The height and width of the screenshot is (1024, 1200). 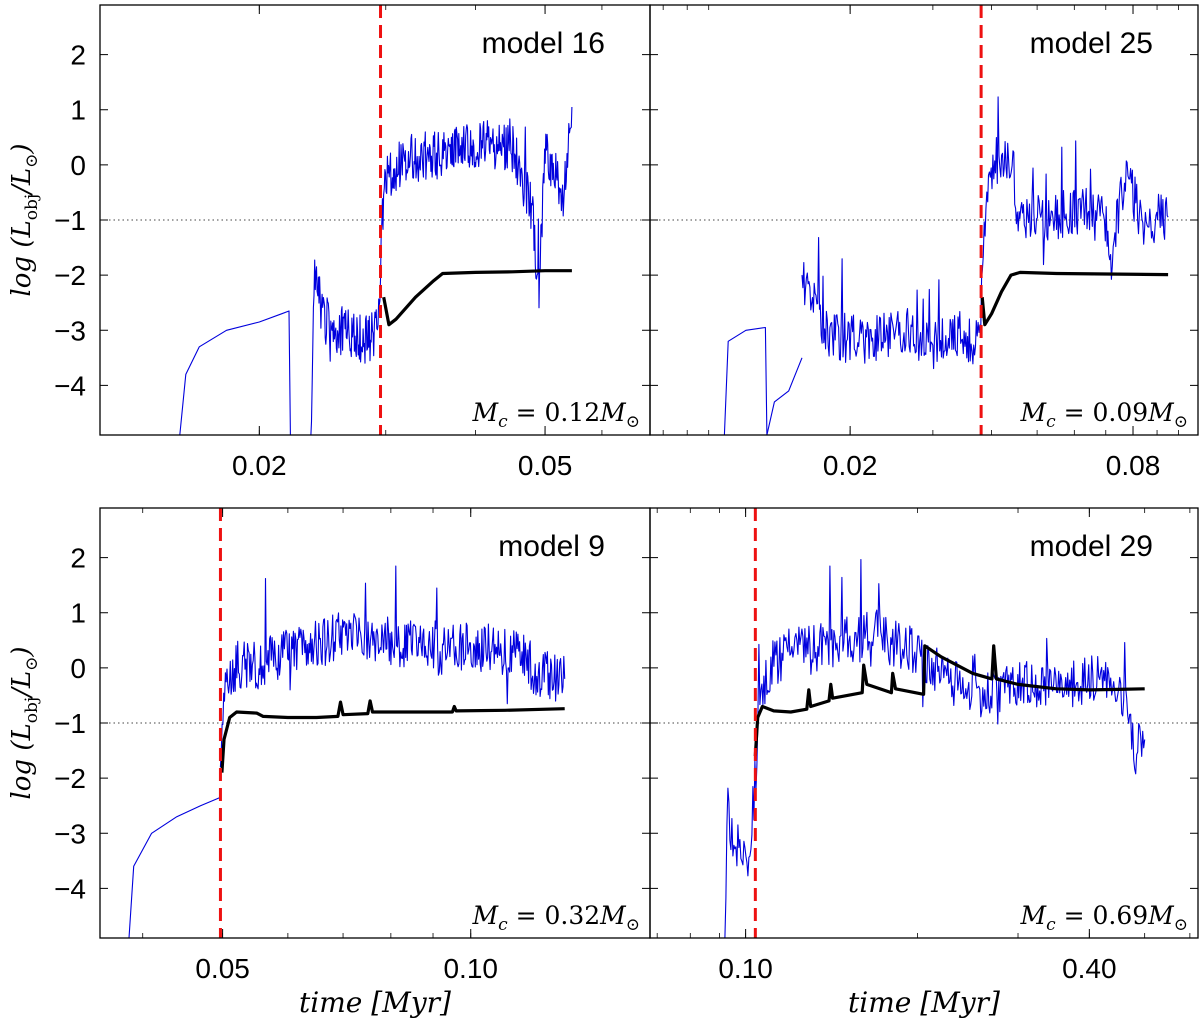 I want to click on panel-title: model 25, so click(x=1091, y=43).